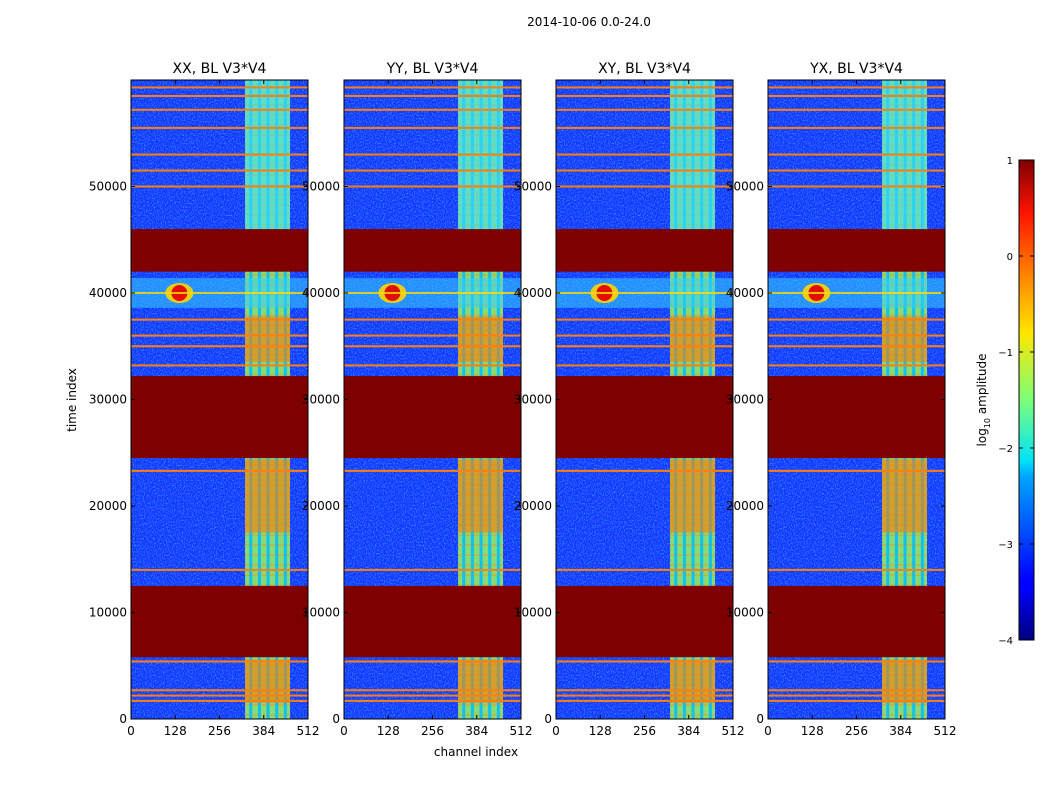  Describe the element at coordinates (1005, 641) in the screenshot. I see `colorbar-tick-label: −4` at that location.